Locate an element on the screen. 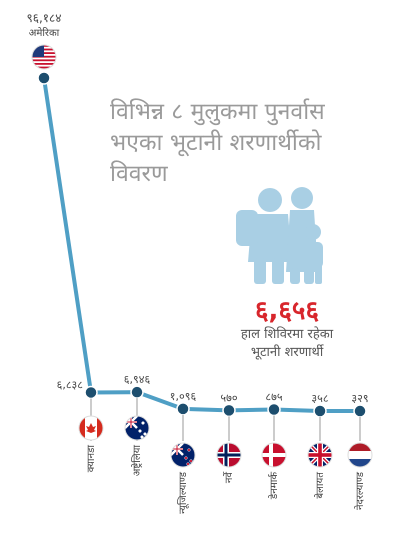 This screenshot has width=400, height=537. category-label: अमेरिका is located at coordinates (44, 33).